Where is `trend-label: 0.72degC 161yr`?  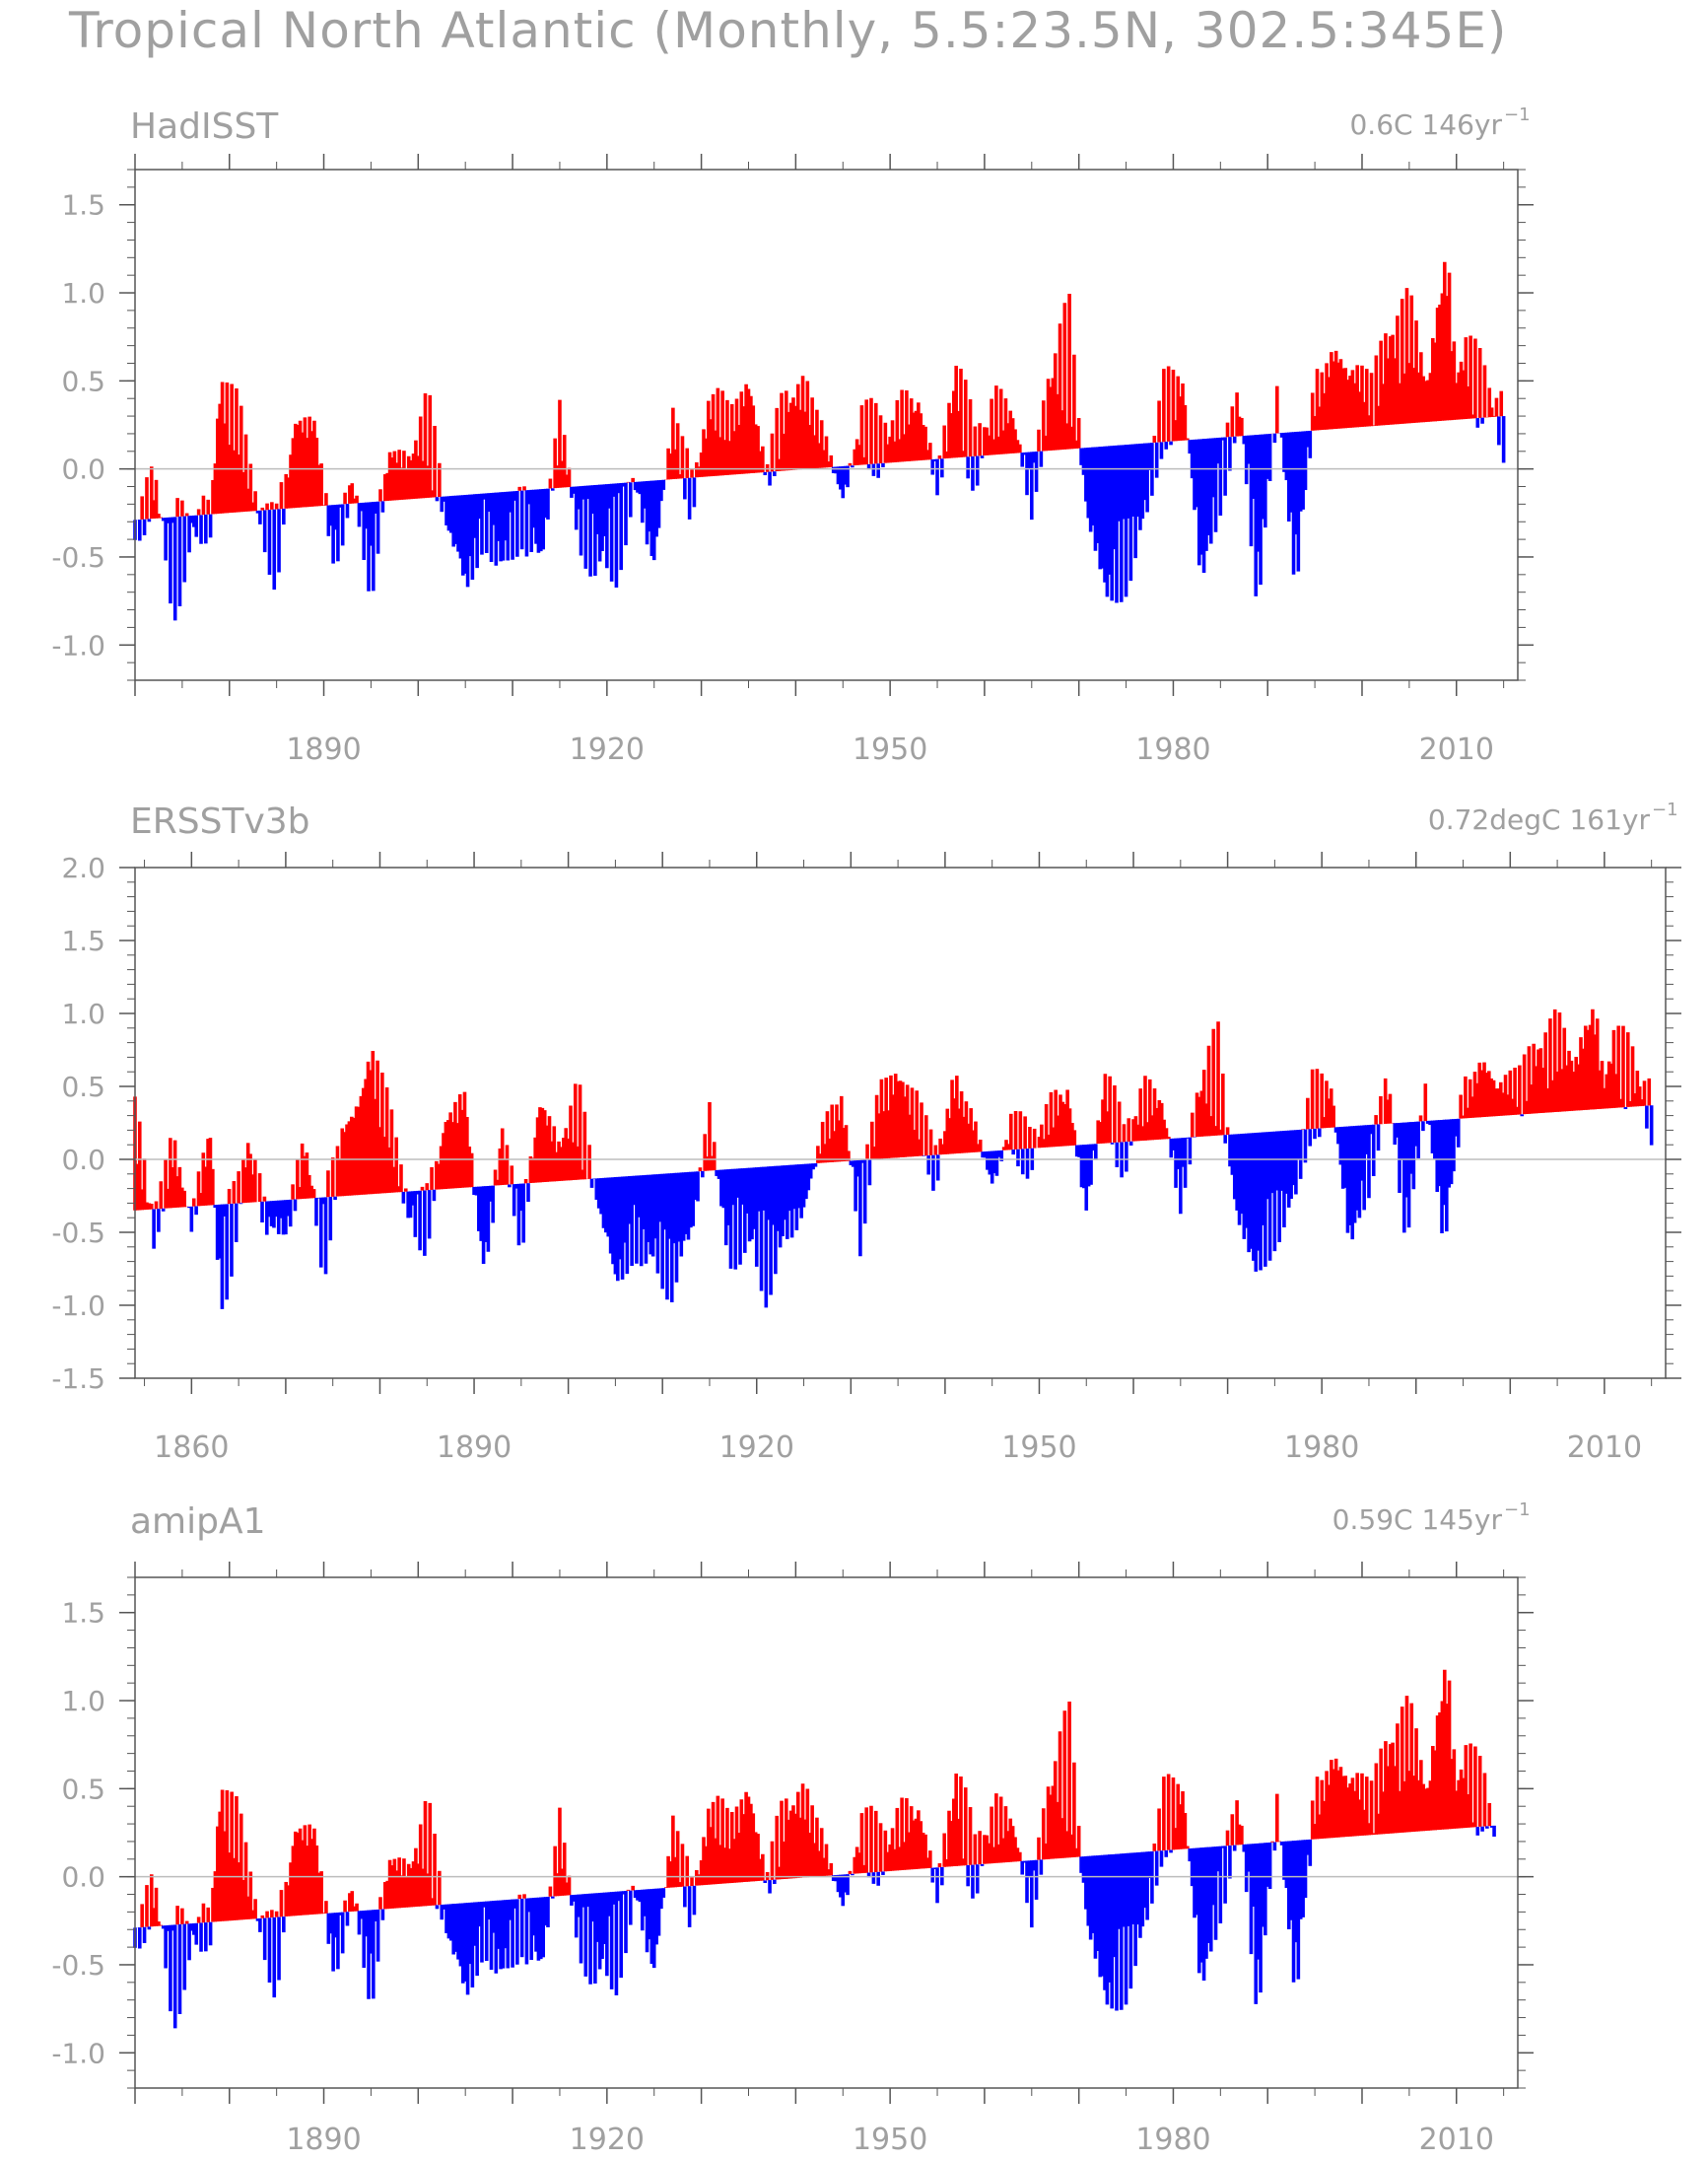
trend-label: 0.72degC 161yr is located at coordinates (1539, 819).